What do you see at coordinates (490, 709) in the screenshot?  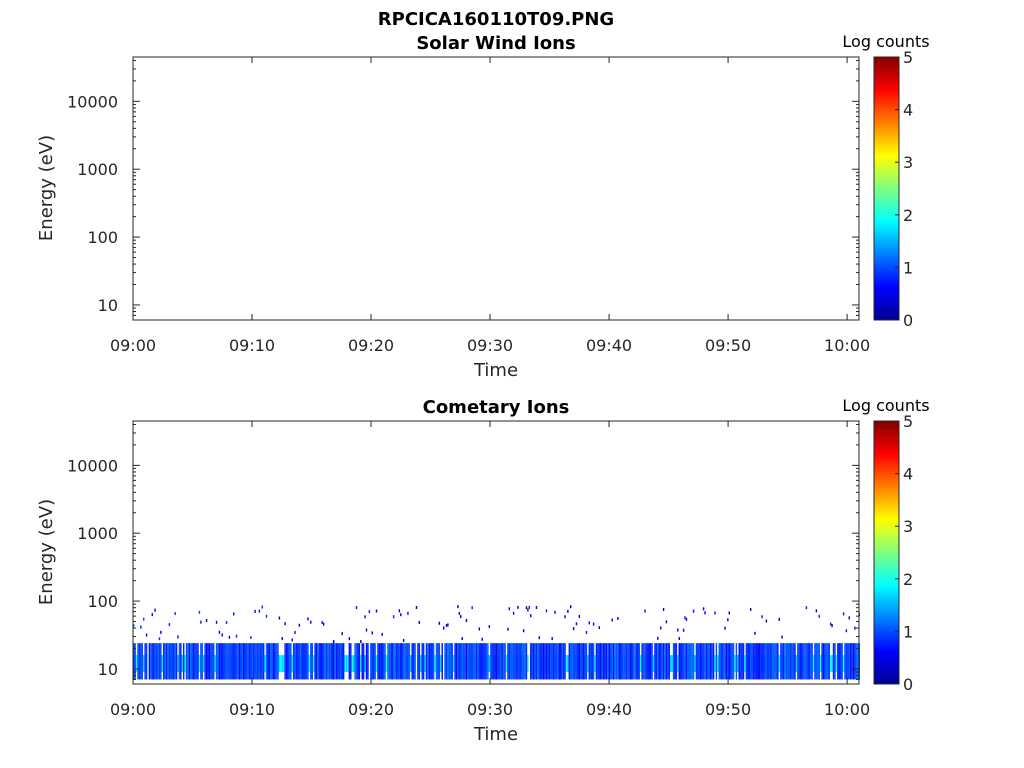 I see `x-tick-label: 09:30` at bounding box center [490, 709].